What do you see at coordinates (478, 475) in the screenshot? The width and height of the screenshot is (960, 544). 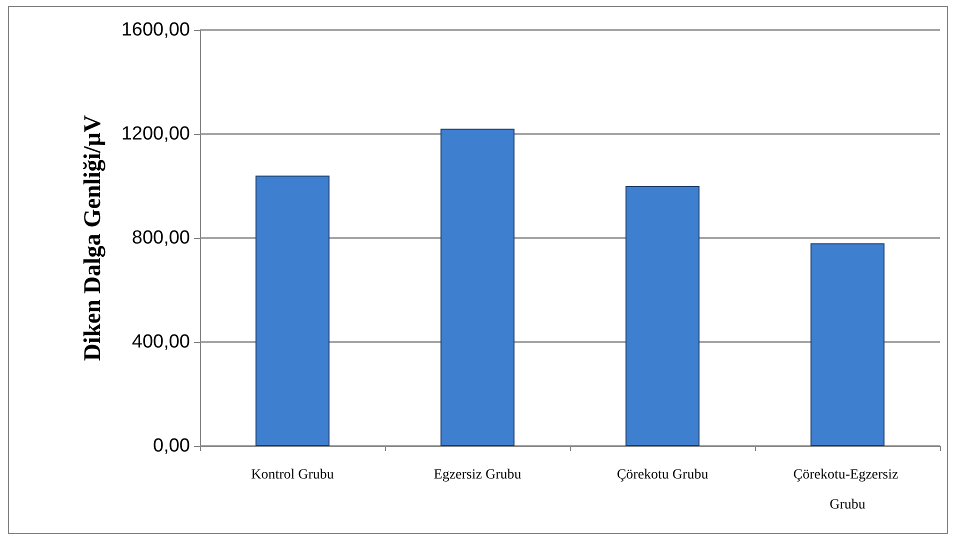 I see `x-tick-label: Egzersiz Grubu` at bounding box center [478, 475].